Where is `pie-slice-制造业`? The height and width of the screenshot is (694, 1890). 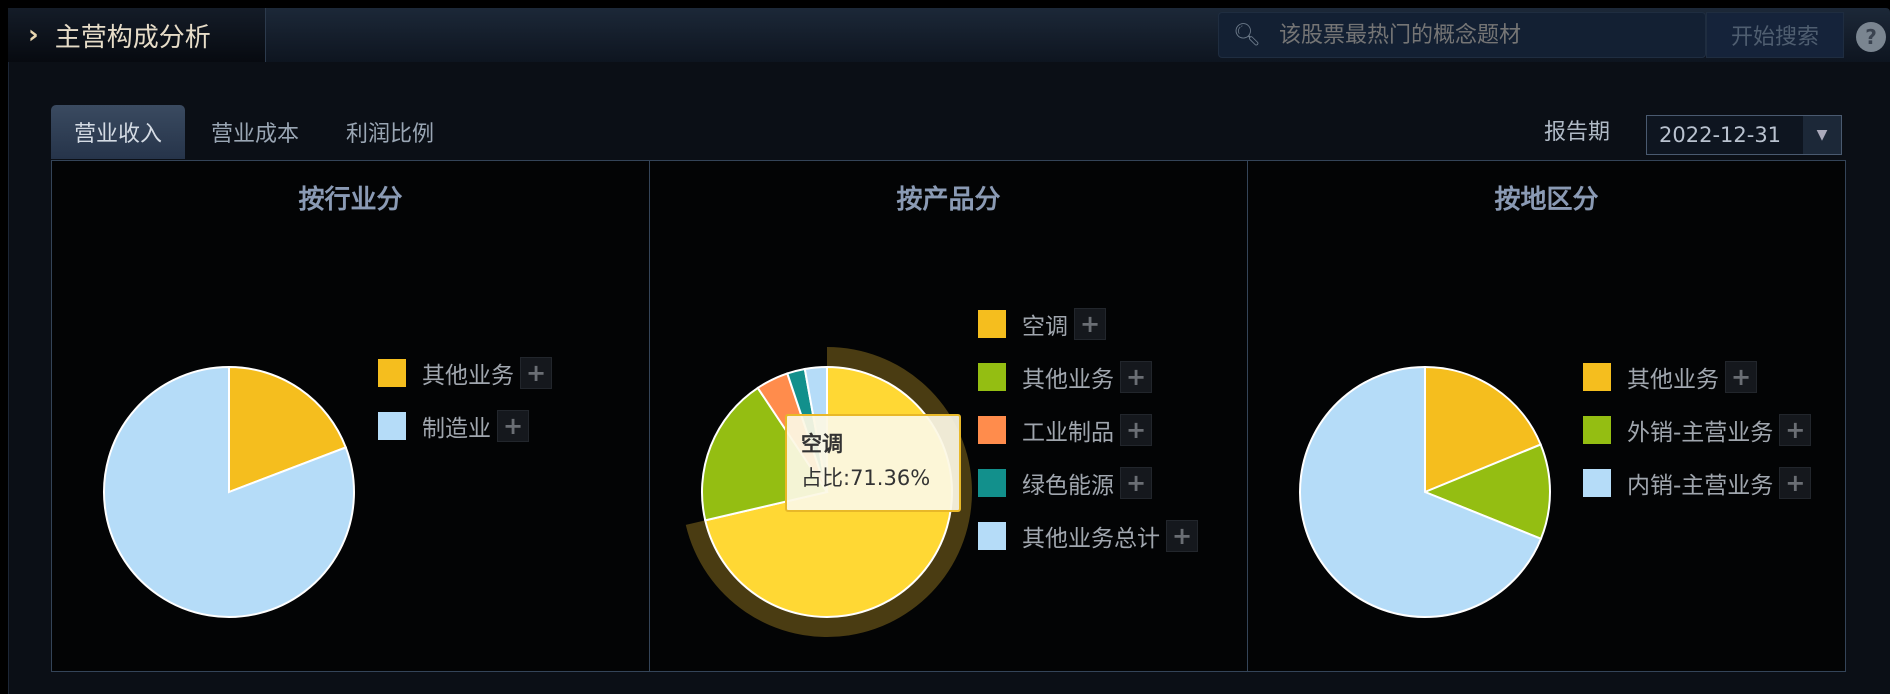
pie-slice-制造业 is located at coordinates (229, 491).